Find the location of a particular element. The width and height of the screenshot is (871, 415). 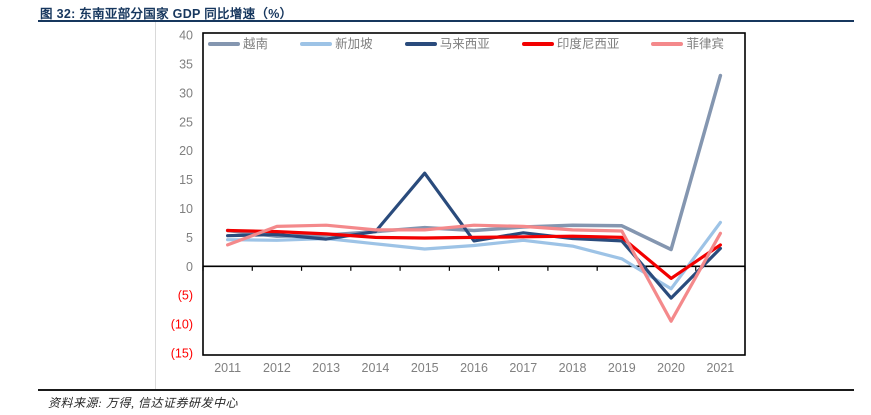

legend-swatch-philippines is located at coordinates (667, 44).